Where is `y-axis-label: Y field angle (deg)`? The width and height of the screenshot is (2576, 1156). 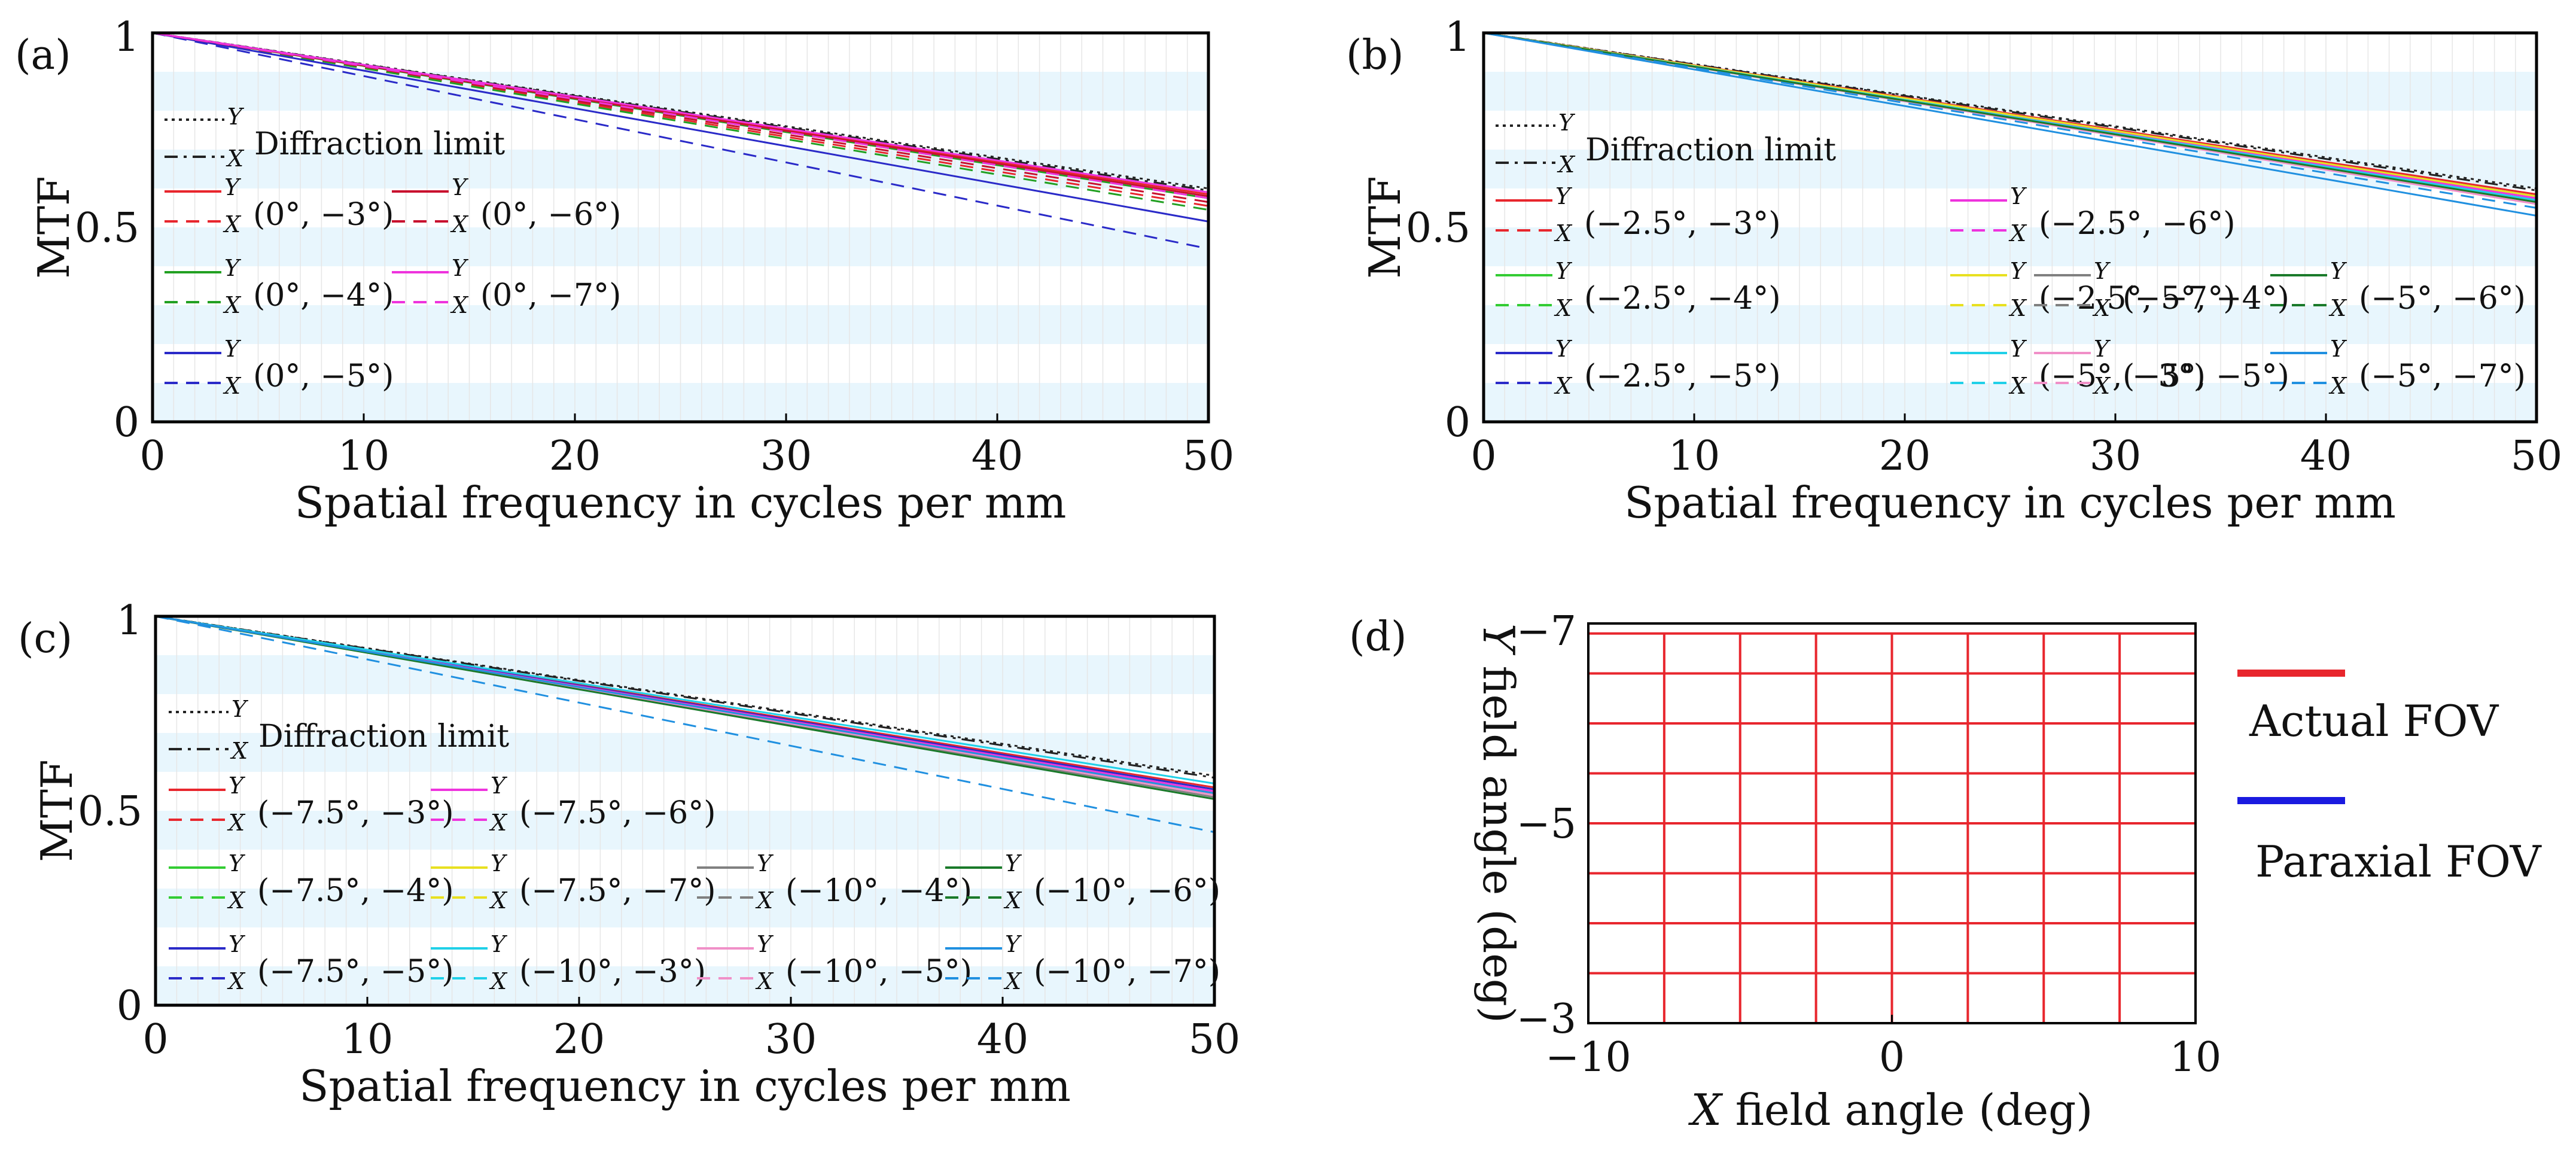 y-axis-label: Y field angle (deg) is located at coordinates (1498, 823).